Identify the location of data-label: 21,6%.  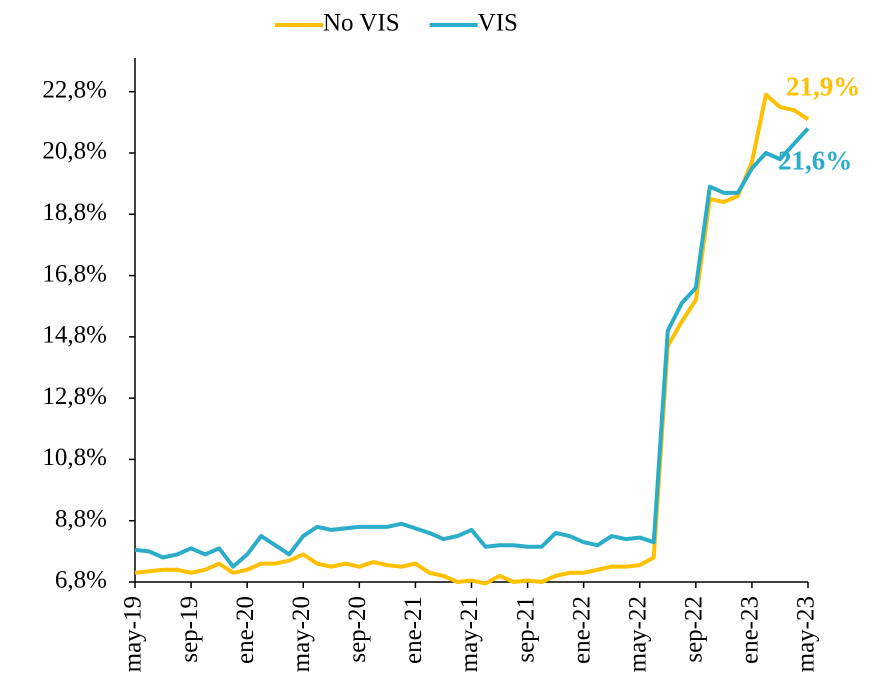
(815, 161).